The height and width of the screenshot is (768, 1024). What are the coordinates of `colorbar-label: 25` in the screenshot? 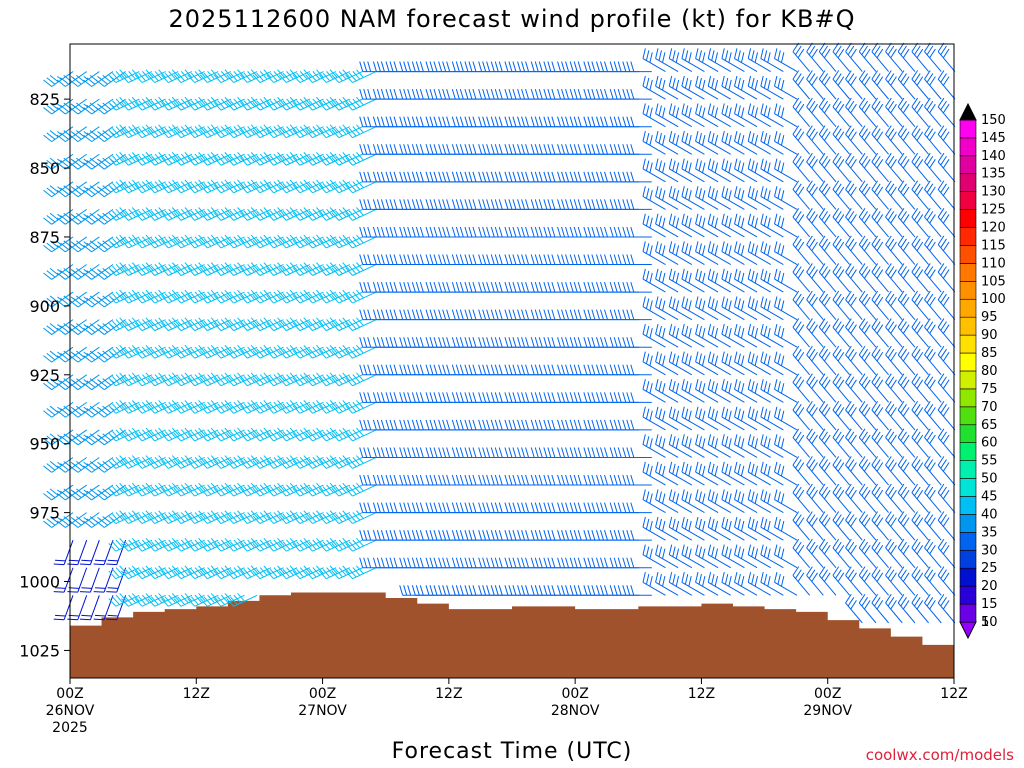 It's located at (989, 568).